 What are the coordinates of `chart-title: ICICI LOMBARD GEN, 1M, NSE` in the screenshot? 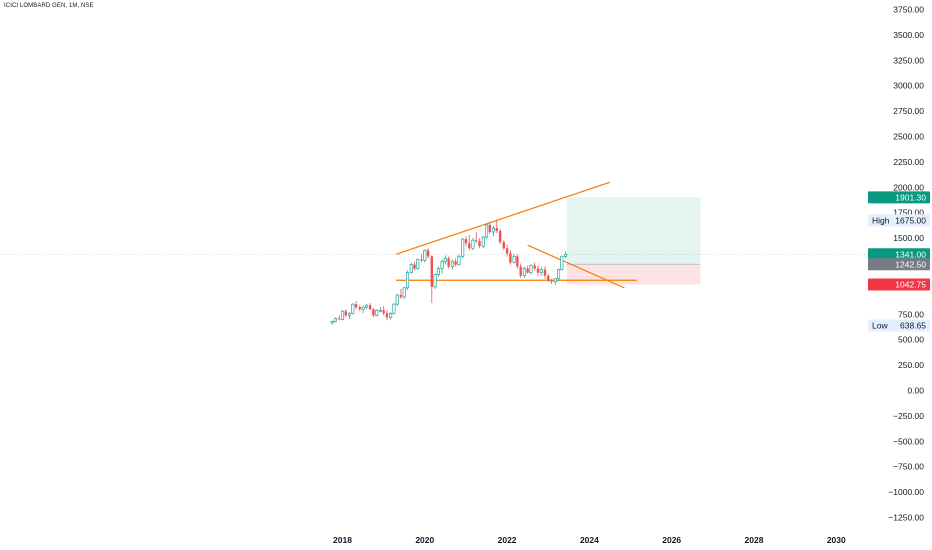 It's located at (49, 6).